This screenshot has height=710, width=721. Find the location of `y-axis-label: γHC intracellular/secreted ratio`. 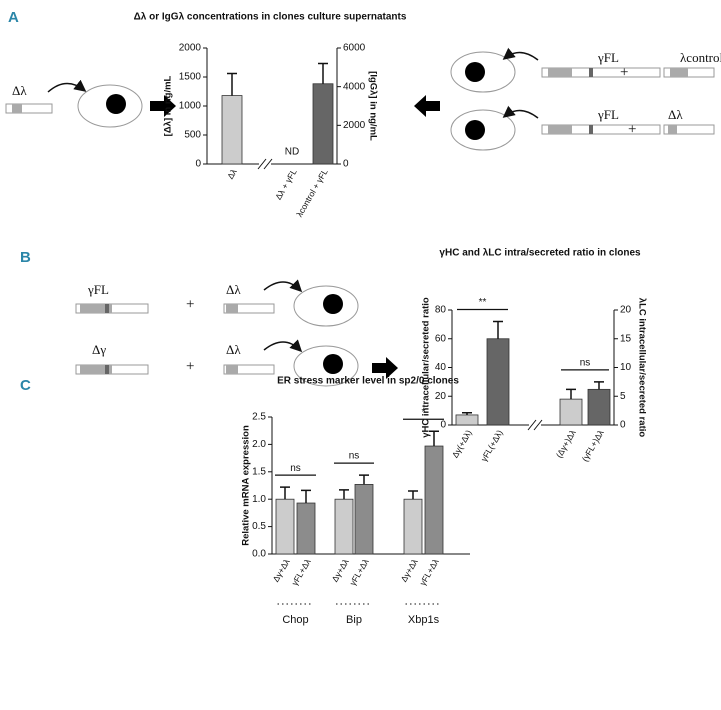

y-axis-label: γHC intracellular/secreted ratio is located at coordinates (426, 367).